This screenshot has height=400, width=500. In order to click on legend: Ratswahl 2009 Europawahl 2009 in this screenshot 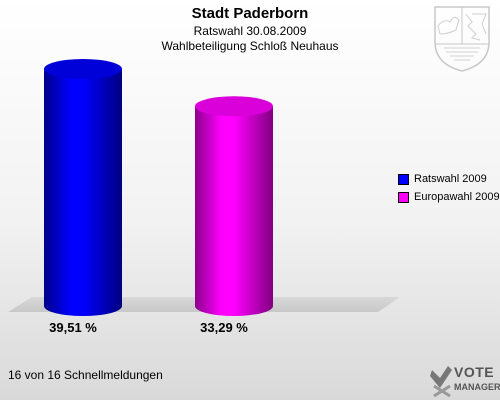, I will do `click(449, 188)`.